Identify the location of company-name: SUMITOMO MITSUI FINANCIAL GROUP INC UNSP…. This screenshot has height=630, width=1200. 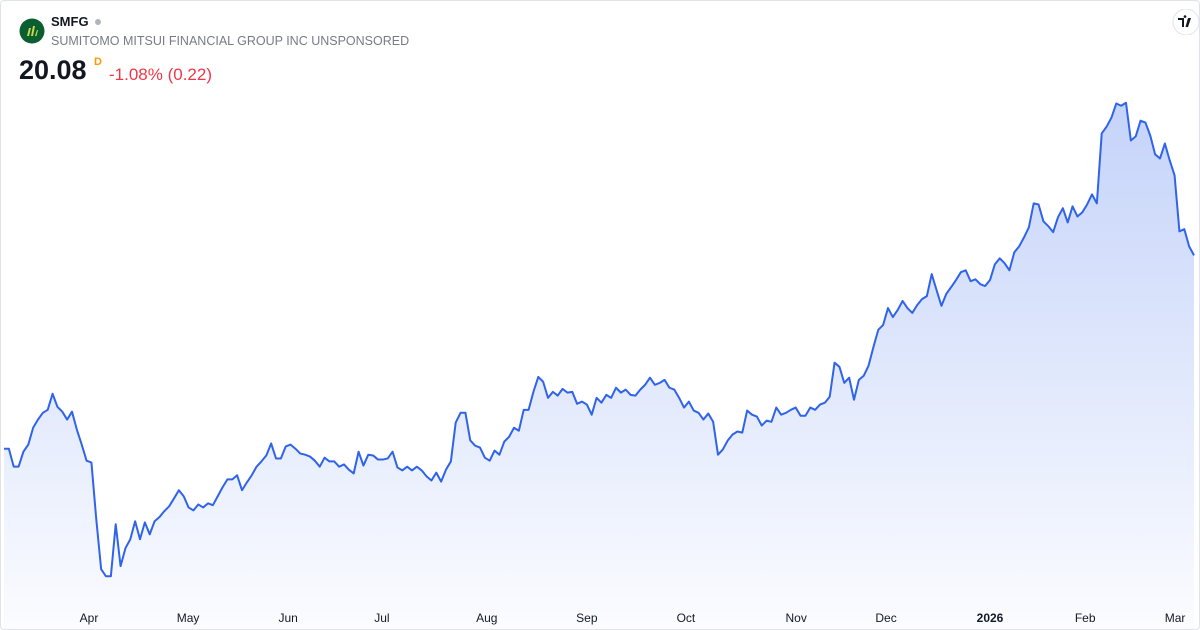
(230, 41).